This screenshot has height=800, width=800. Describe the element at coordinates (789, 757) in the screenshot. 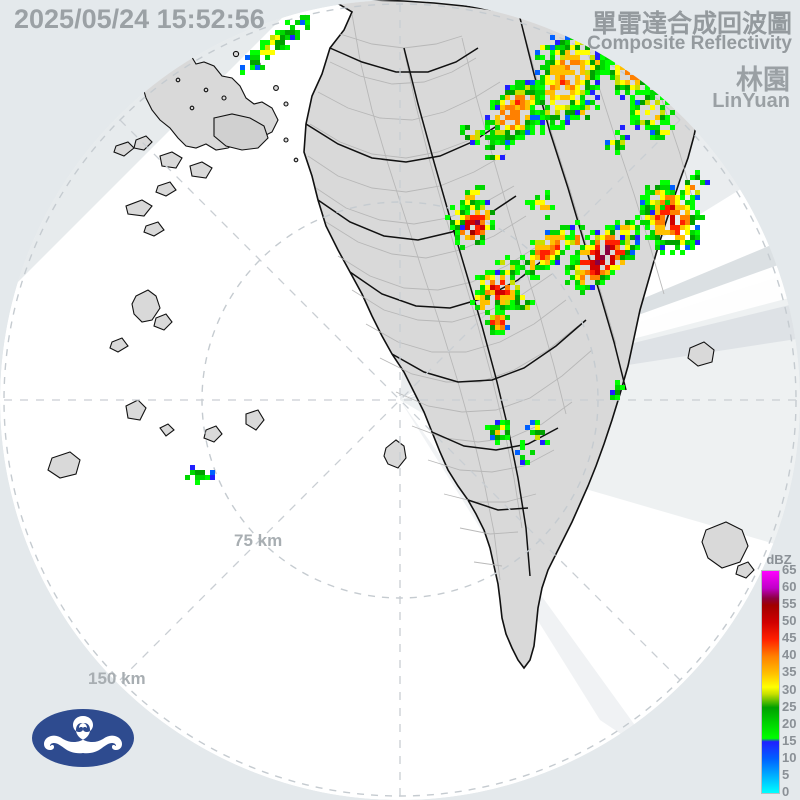

I see `colorbar-tick: 10` at that location.